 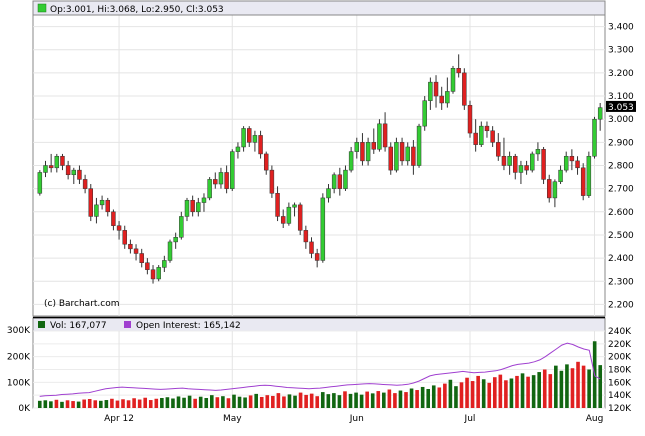 What do you see at coordinates (621, 259) in the screenshot?
I see `price-tick-label: 2.400` at bounding box center [621, 259].